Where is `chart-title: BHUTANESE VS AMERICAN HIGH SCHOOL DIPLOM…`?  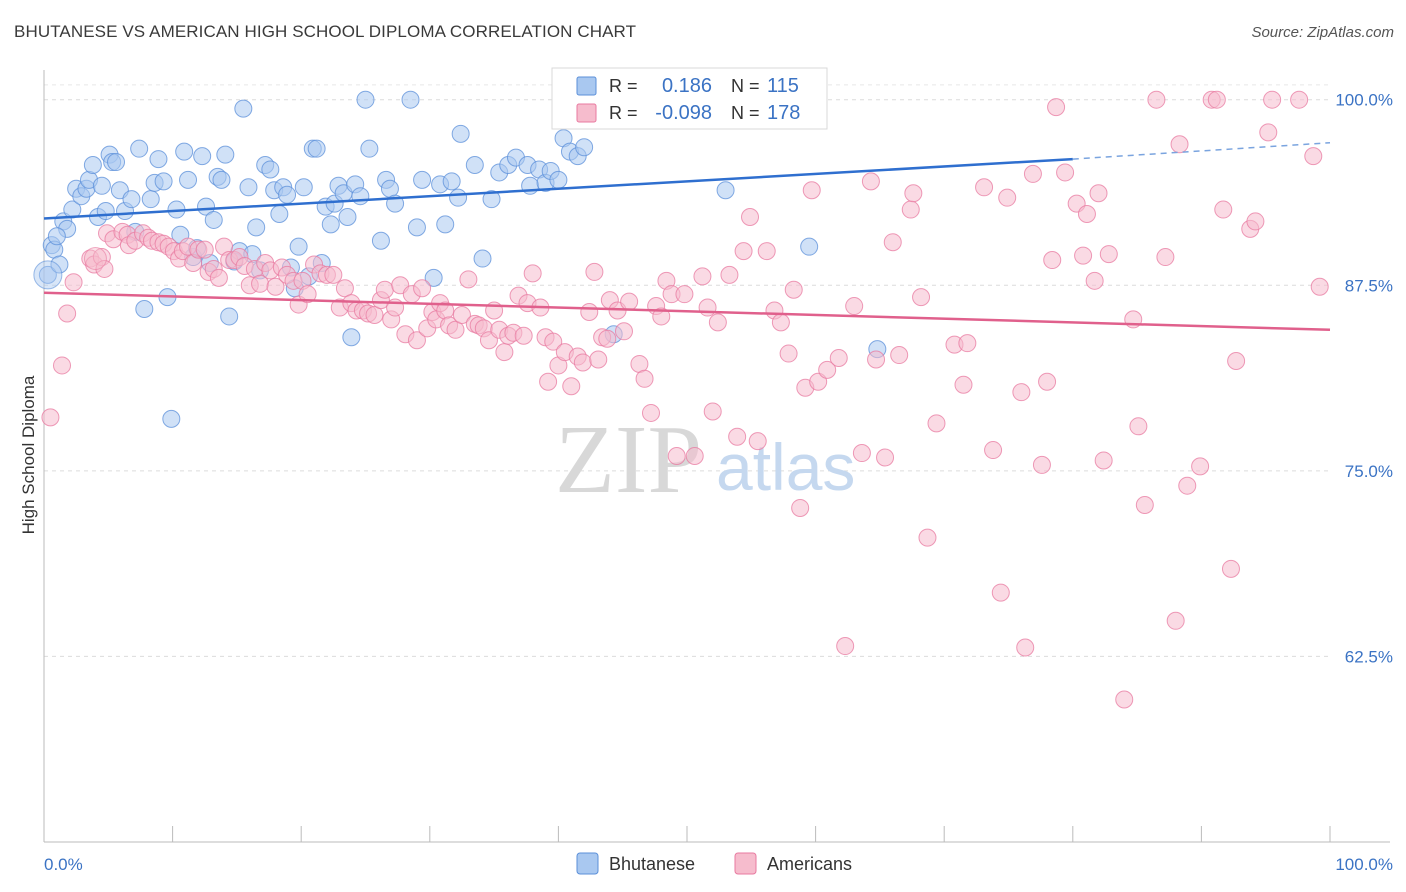
chart-title: BHUTANESE VS AMERICAN HIGH SCHOOL DIPLOM… is located at coordinates (325, 31).